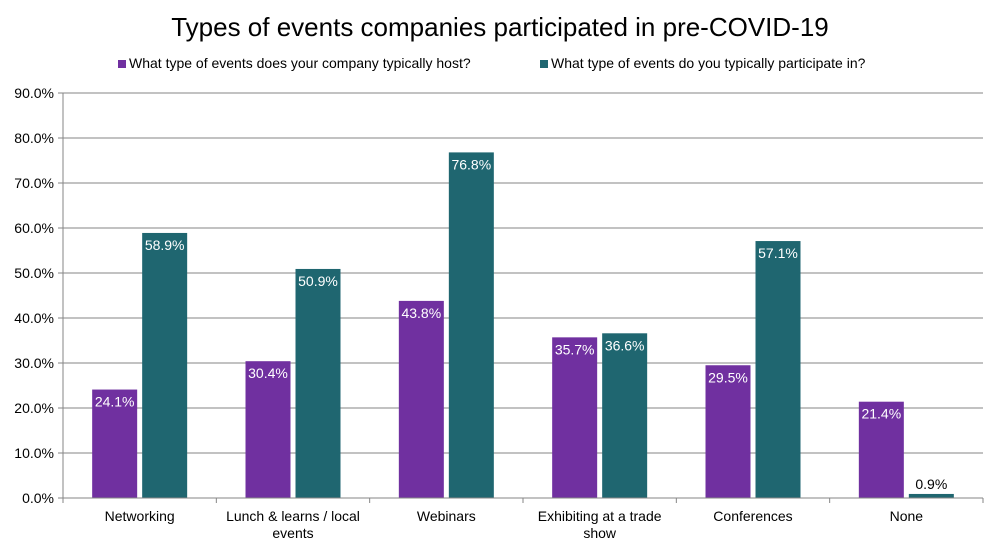  I want to click on x-tick-label: Exhibiting at a trade, so click(600, 516).